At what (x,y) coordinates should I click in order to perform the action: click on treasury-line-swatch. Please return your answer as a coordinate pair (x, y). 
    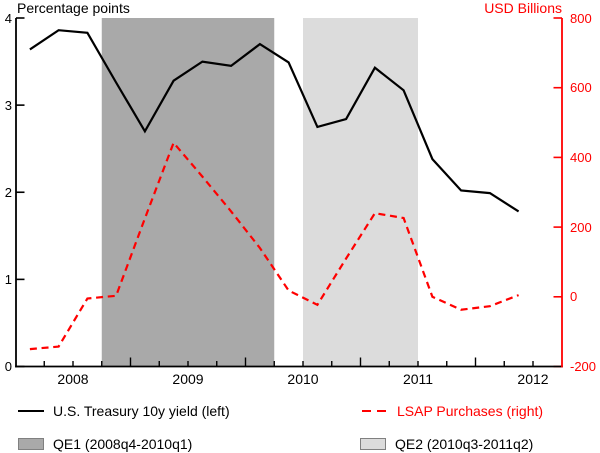
    Looking at the image, I should click on (31, 411).